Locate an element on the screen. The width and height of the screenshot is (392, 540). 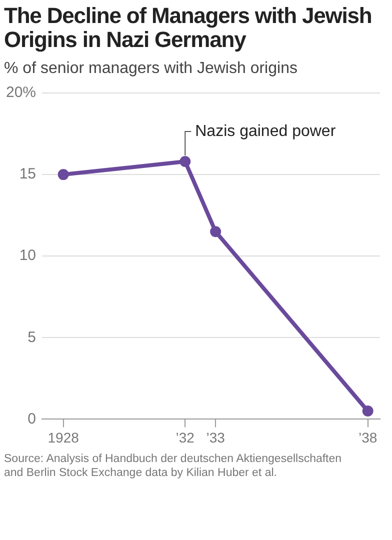
source-note: Source: Analysis of Handbuch der deutschen Aktiengesellschaften and Berlin Stock Exchange data by Kilian Huber et al. is located at coordinates (173, 466).